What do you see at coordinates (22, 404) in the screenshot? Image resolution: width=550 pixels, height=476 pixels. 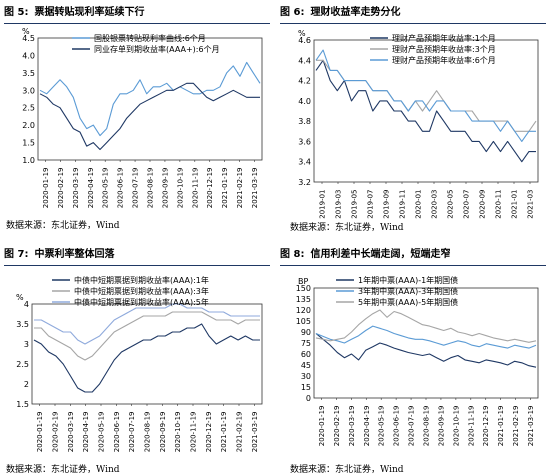 I see `y-tick-label: 1.5` at bounding box center [22, 404].